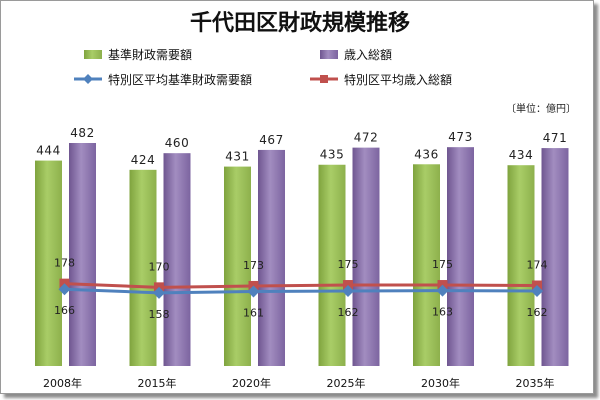 Image resolution: width=600 pixels, height=400 pixels. What do you see at coordinates (348, 312) in the screenshot?
I see `point-label-series-2-3: 162` at bounding box center [348, 312].